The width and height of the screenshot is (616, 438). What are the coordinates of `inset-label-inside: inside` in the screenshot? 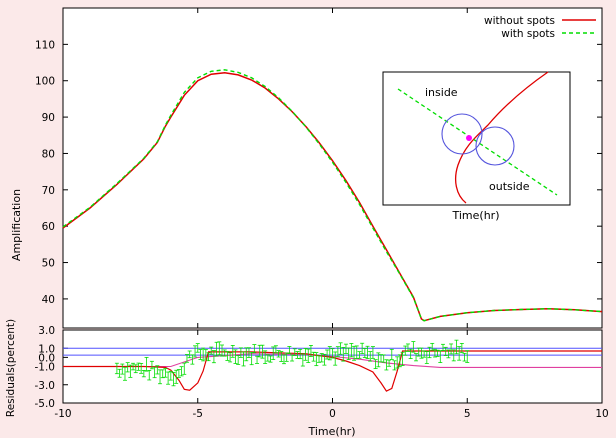 It's located at (441, 92).